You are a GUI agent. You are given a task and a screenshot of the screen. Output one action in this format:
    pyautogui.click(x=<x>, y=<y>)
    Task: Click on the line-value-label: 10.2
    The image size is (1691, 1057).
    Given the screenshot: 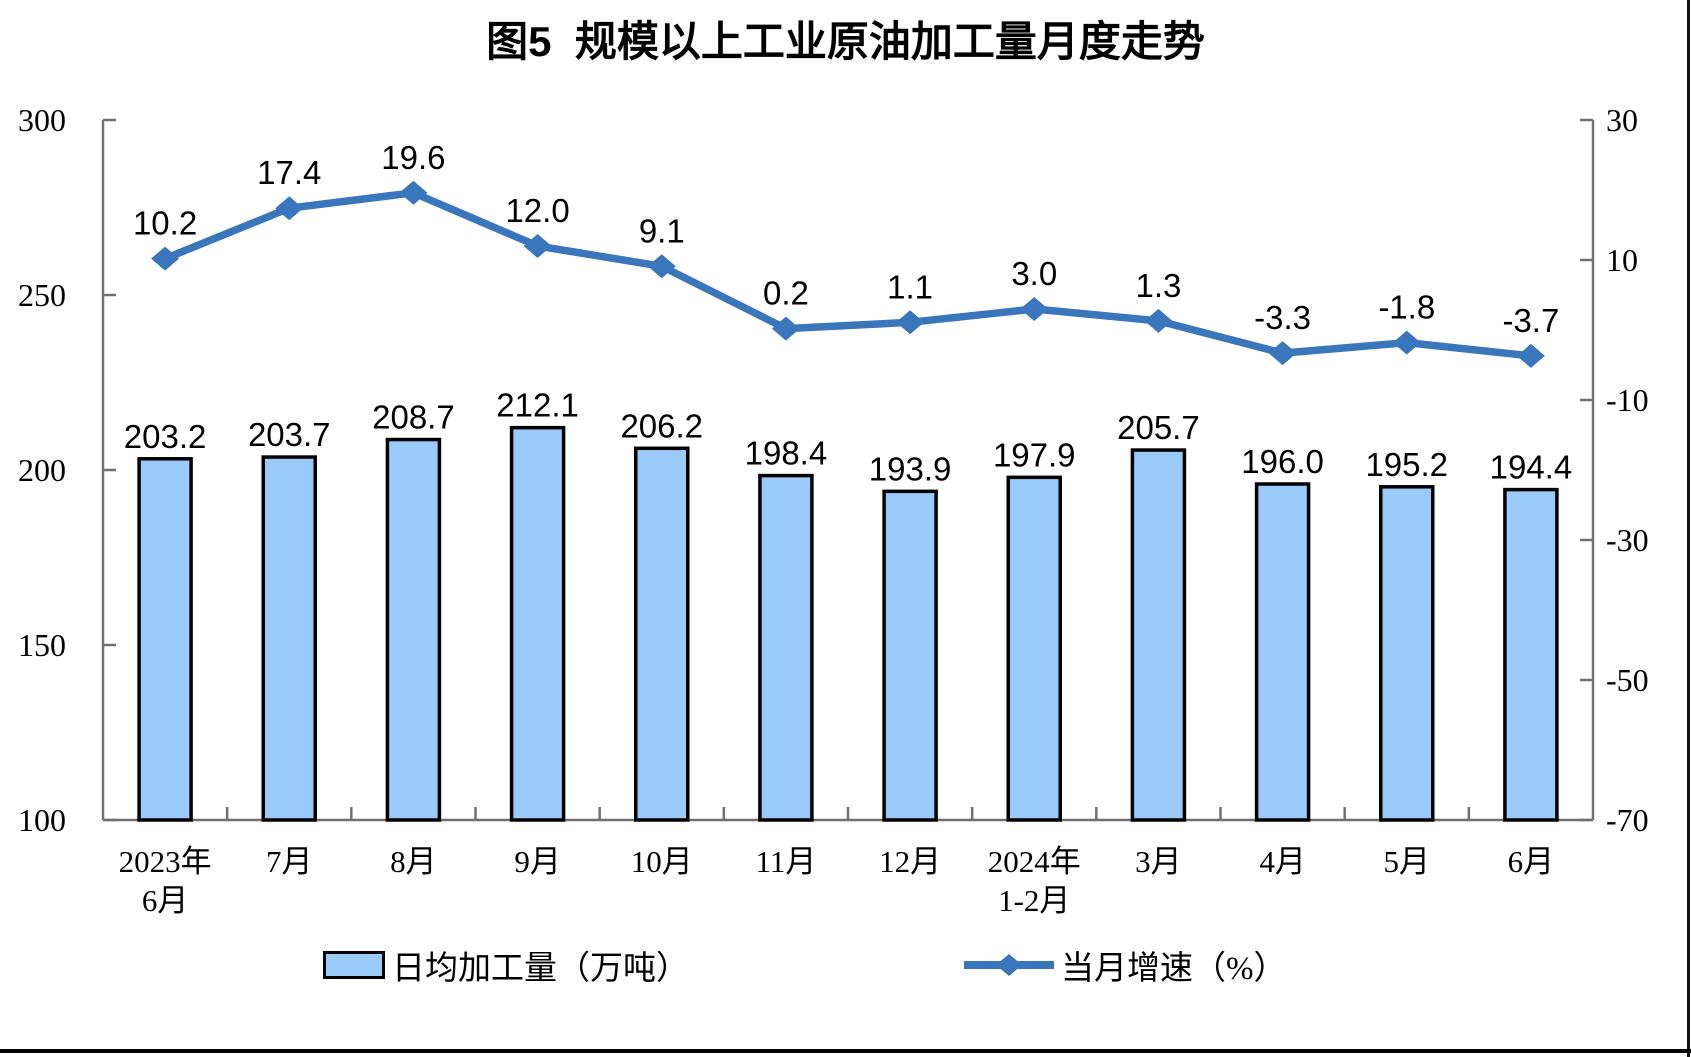 What is the action you would take?
    pyautogui.click(x=165, y=223)
    